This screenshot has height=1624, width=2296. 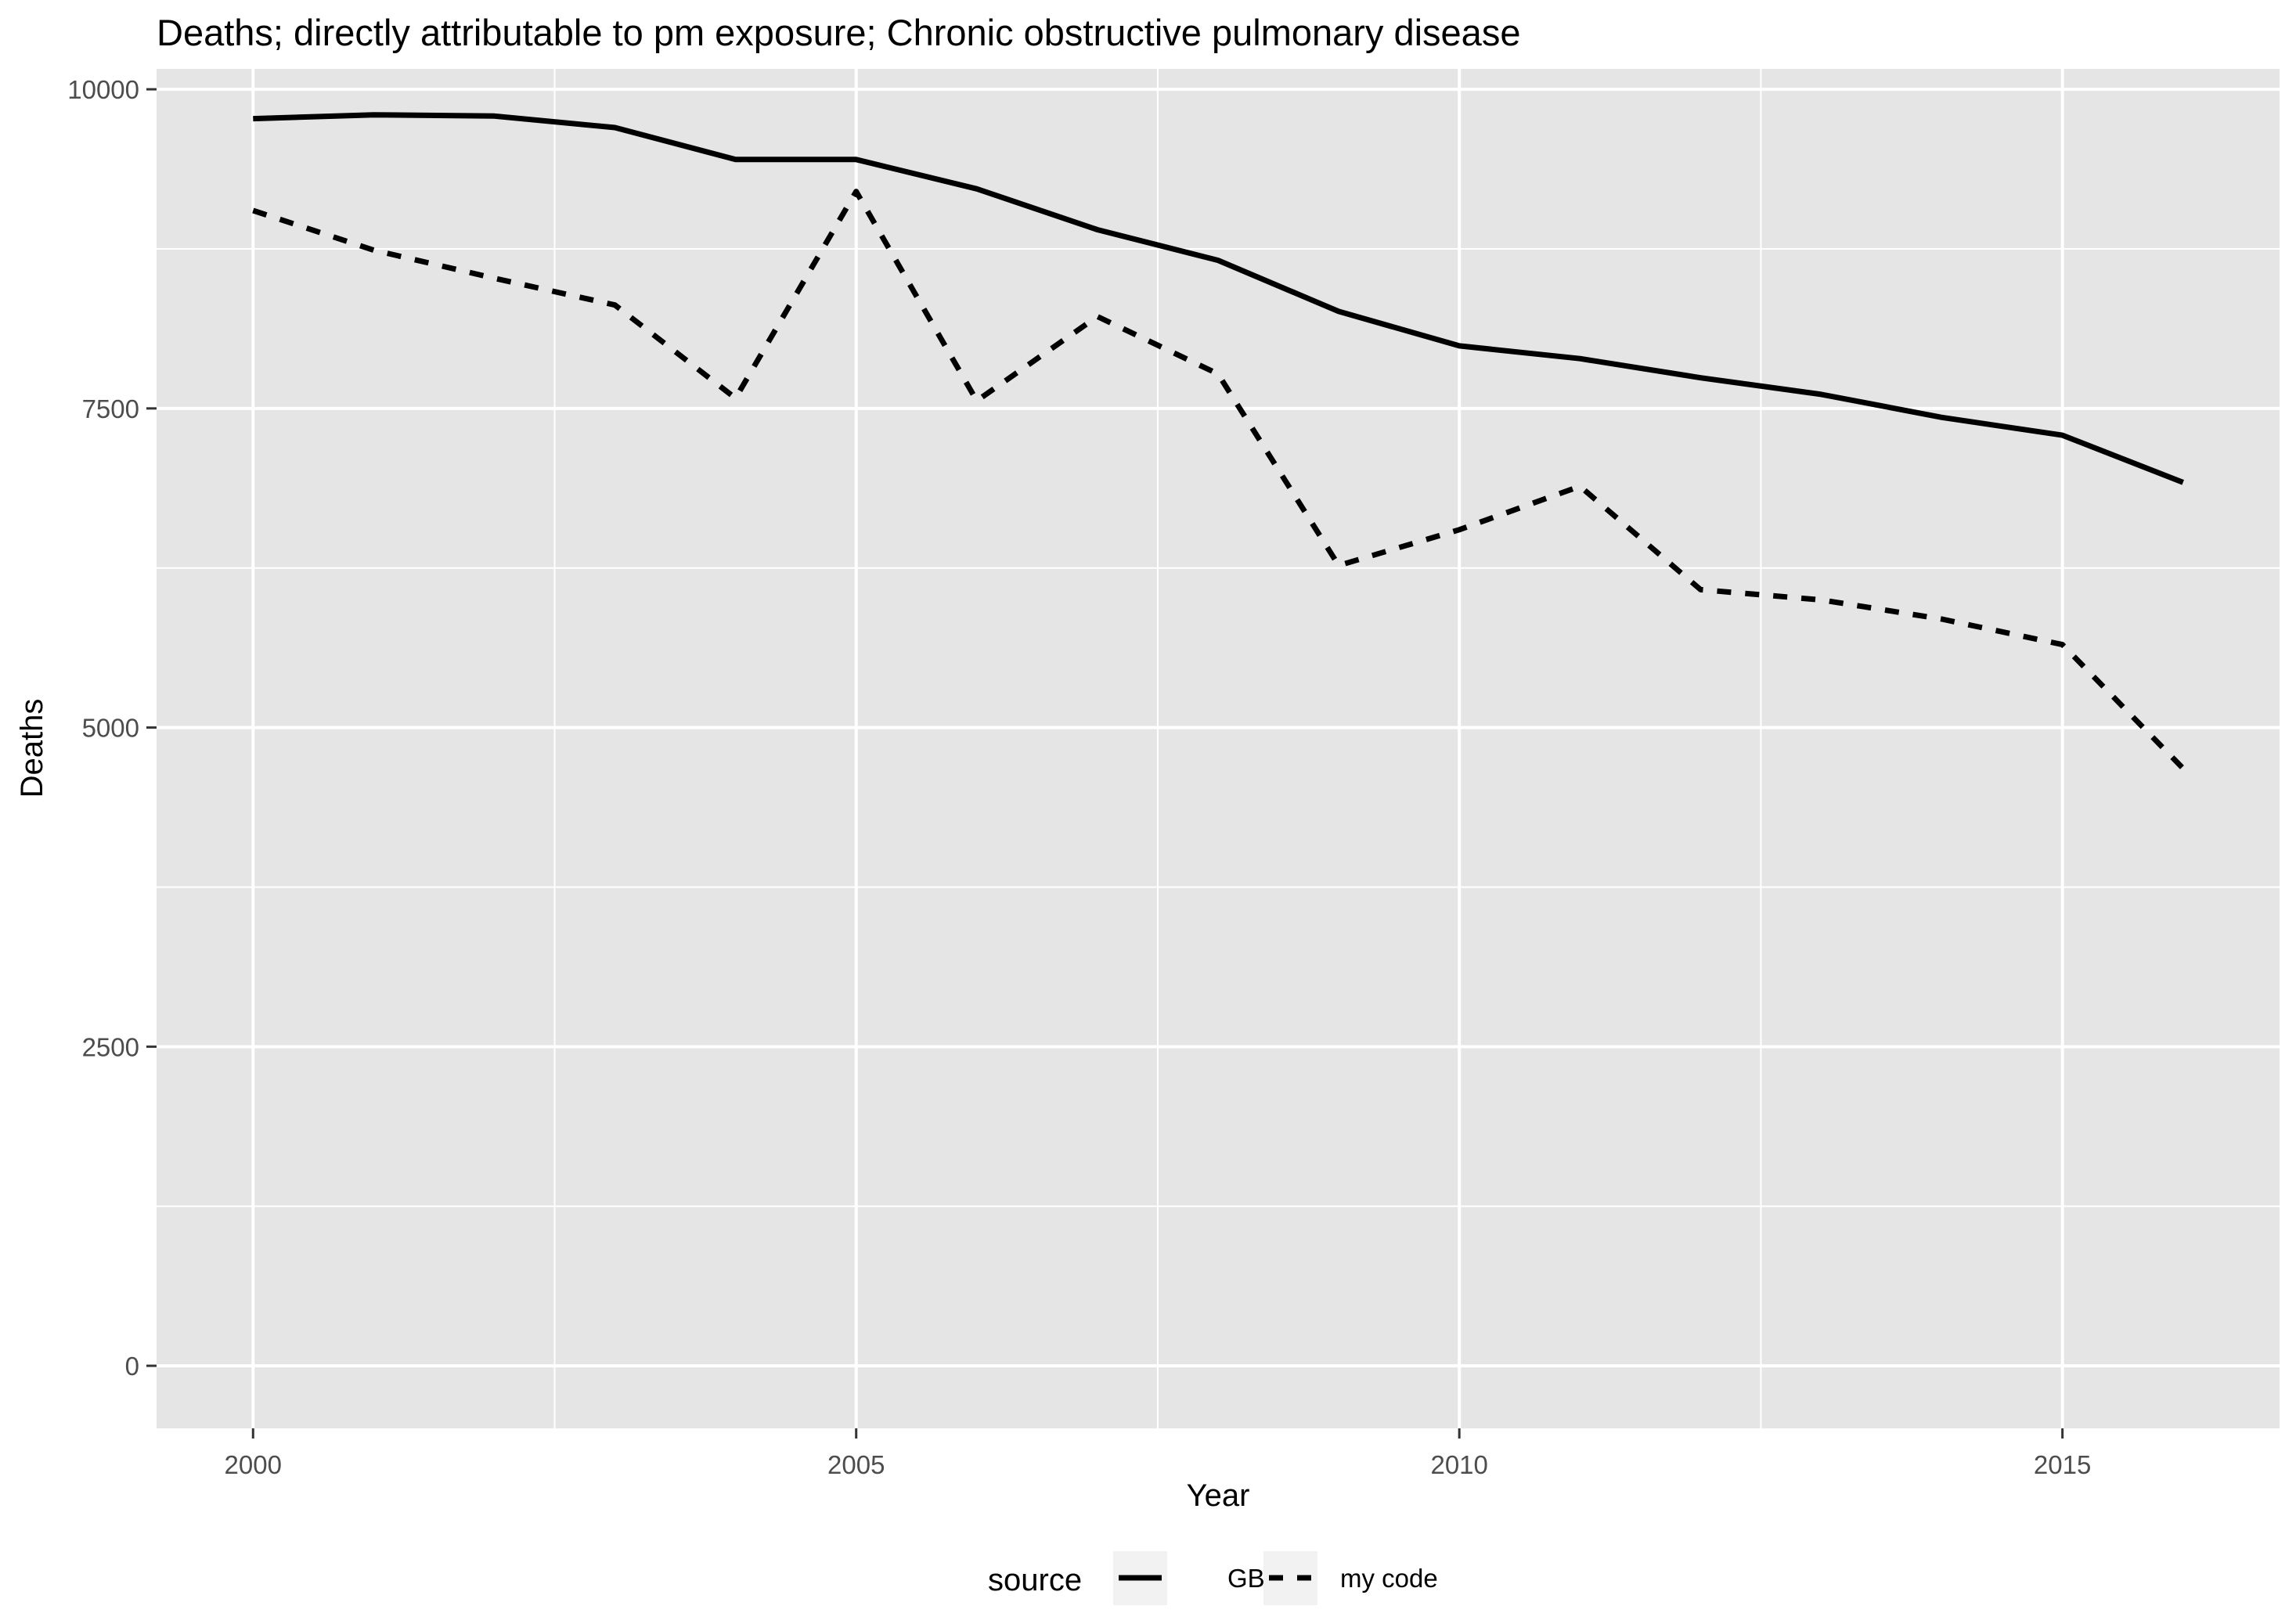 What do you see at coordinates (110, 1046) in the screenshot?
I see `y-tick-label: 2500` at bounding box center [110, 1046].